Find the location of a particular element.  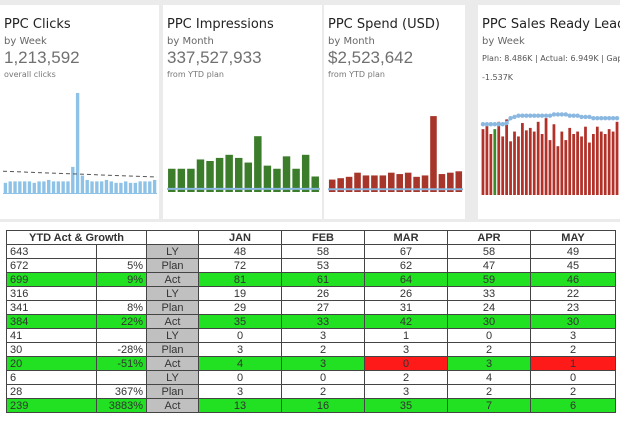

month-value-cell: 67 is located at coordinates (406, 251).